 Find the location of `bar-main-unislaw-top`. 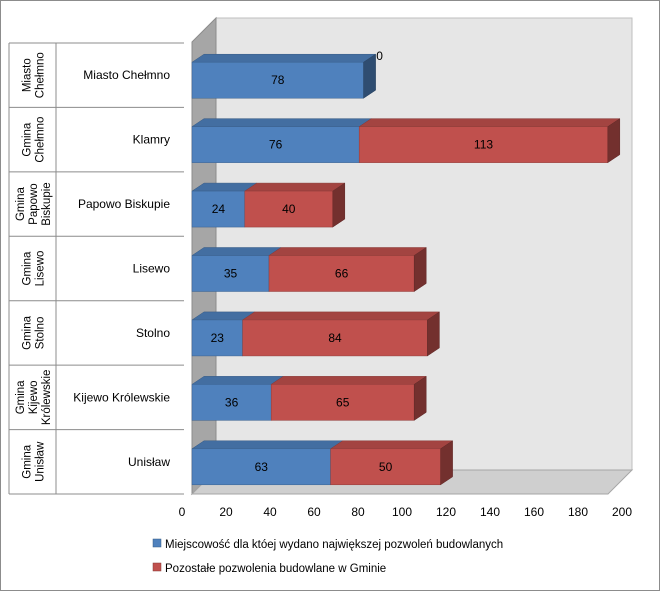

bar-main-unislaw-top is located at coordinates (267, 445).